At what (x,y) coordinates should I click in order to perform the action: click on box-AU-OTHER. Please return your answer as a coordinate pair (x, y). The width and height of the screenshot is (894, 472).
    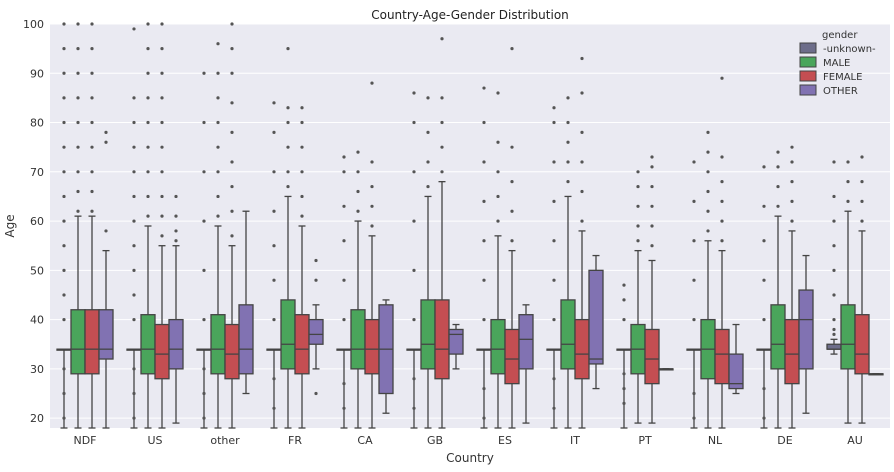
    Looking at the image, I should click on (876, 374).